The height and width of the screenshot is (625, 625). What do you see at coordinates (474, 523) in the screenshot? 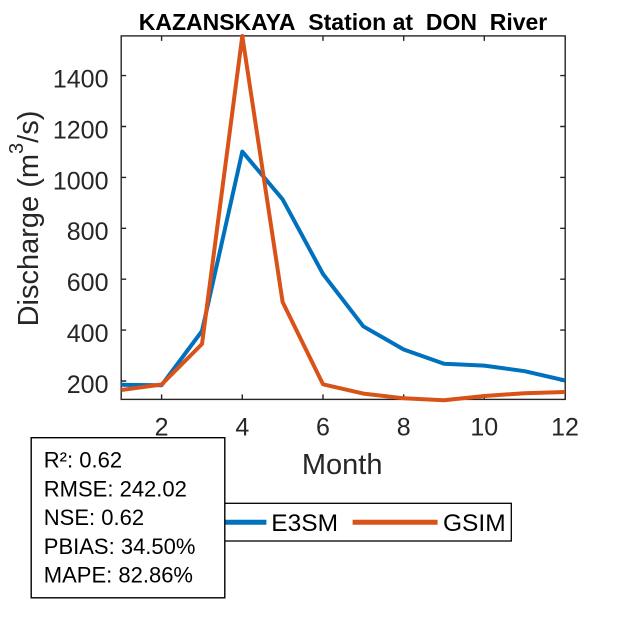
I see `svg-text: GSIM` at bounding box center [474, 523].